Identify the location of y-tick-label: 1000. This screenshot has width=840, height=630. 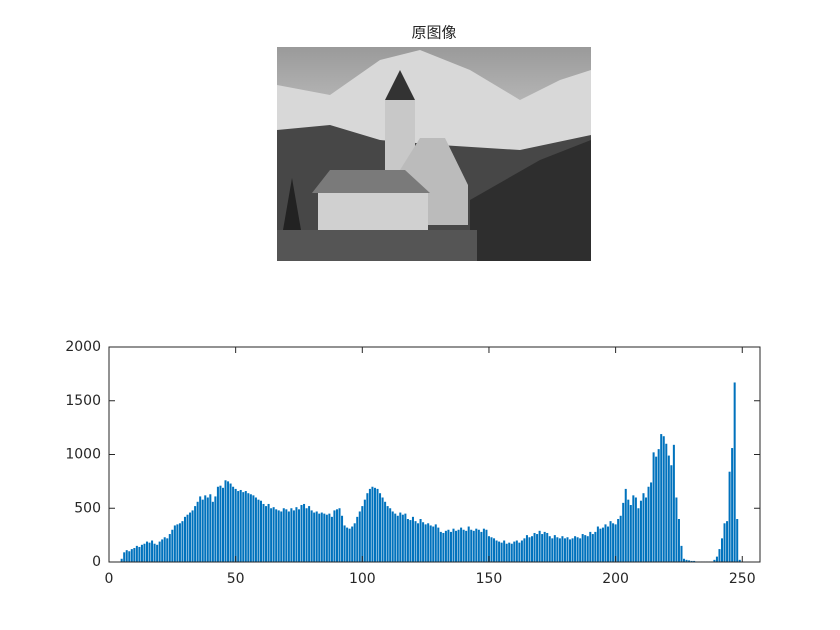
(83, 455).